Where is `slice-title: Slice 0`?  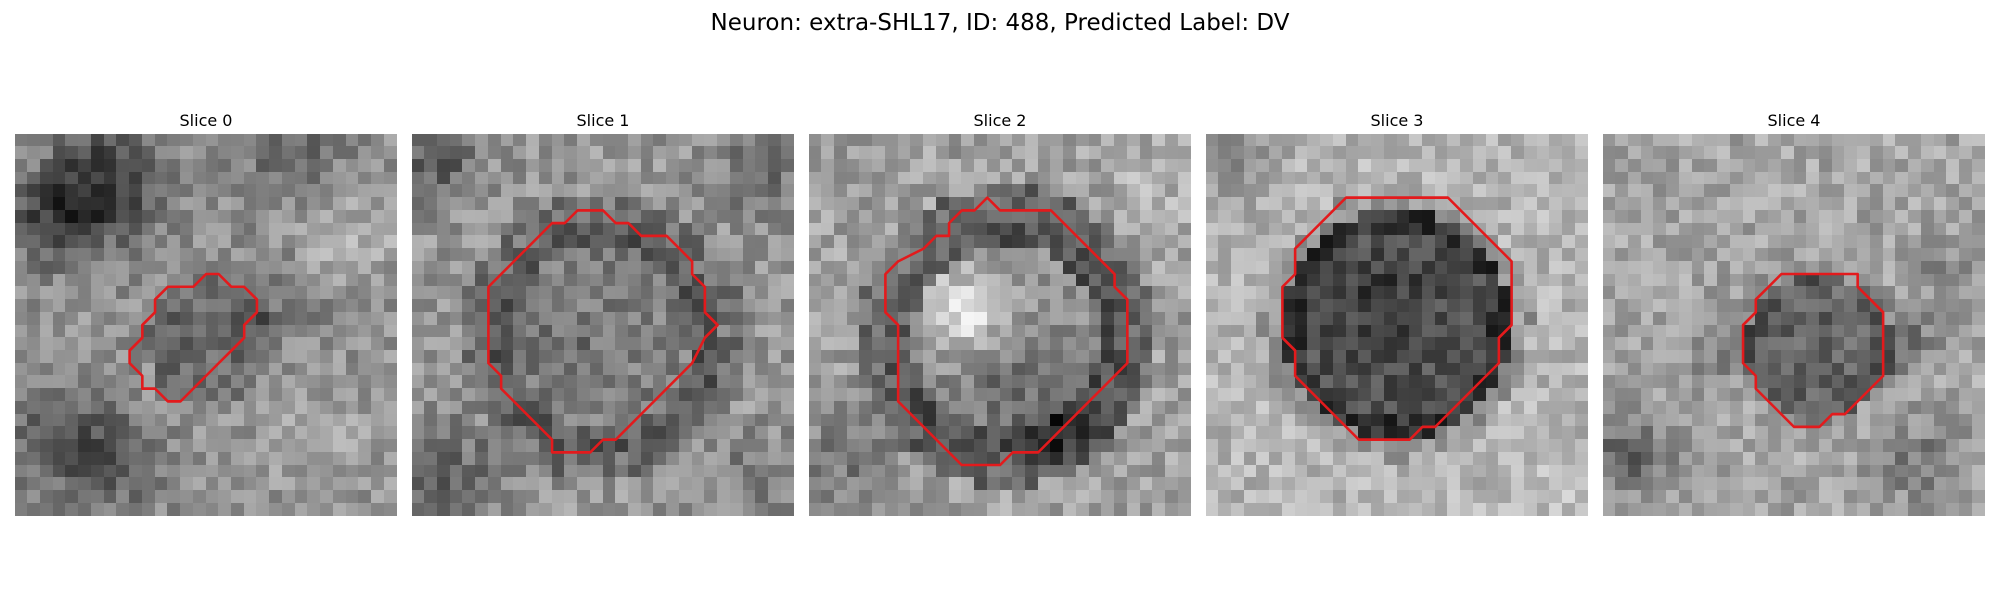
slice-title: Slice 0 is located at coordinates (206, 120).